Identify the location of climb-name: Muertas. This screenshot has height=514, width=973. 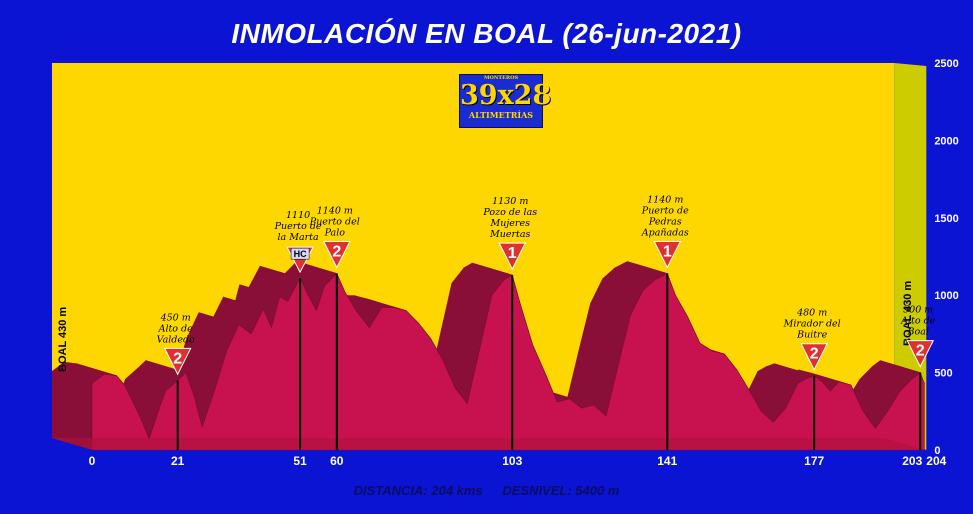
(509, 234).